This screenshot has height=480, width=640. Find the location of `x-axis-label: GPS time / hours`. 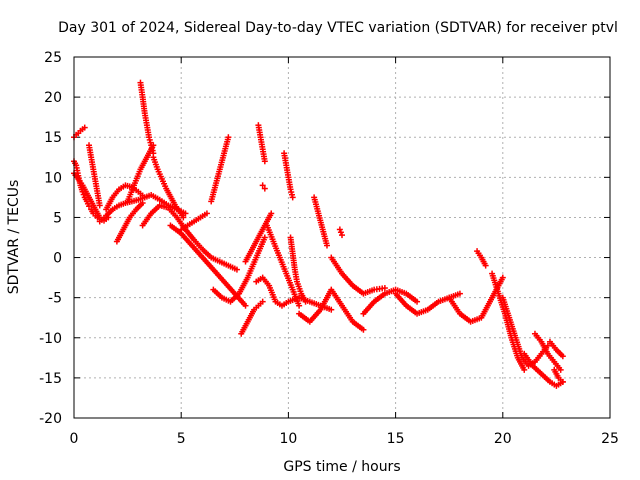

x-axis-label: GPS time / hours is located at coordinates (341, 467).